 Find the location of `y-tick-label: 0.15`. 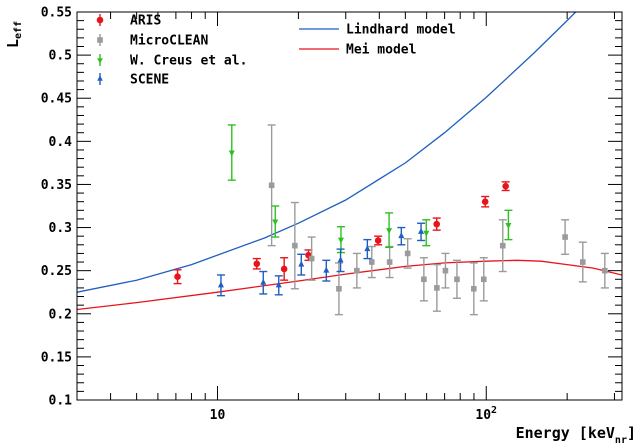

y-tick-label: 0.15 is located at coordinates (56, 357).